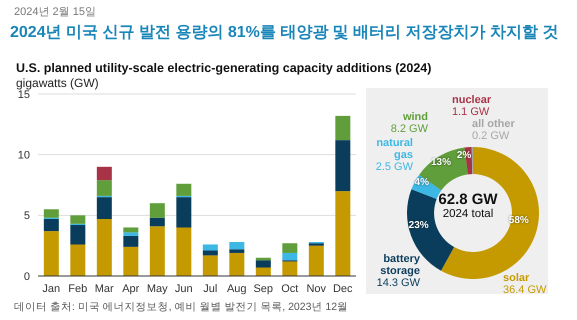  Describe the element at coordinates (472, 100) in the screenshot. I see `slice-label: nuclear` at that location.